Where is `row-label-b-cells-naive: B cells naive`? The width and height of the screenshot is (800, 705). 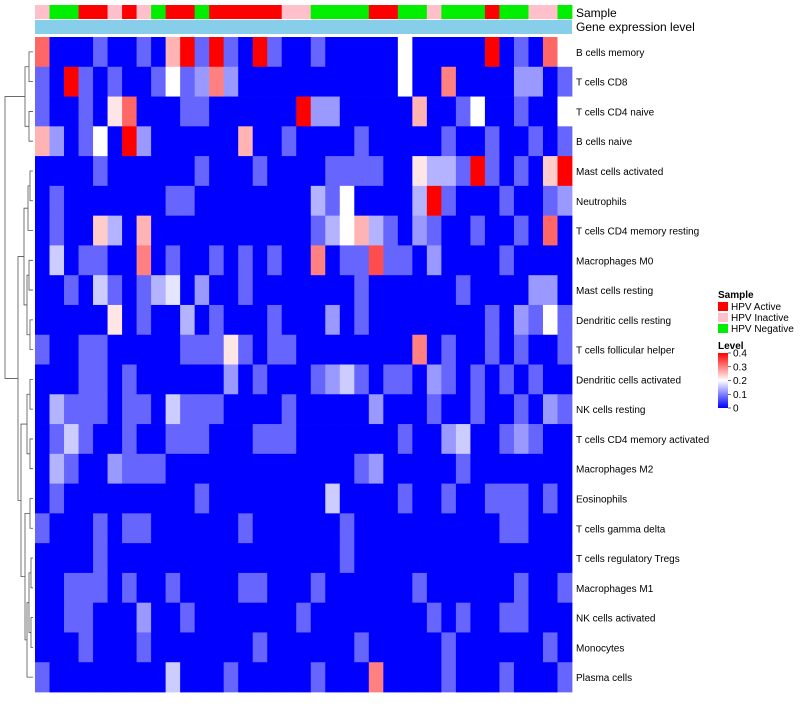
row-label-b-cells-naive: B cells naive is located at coordinates (604, 142).